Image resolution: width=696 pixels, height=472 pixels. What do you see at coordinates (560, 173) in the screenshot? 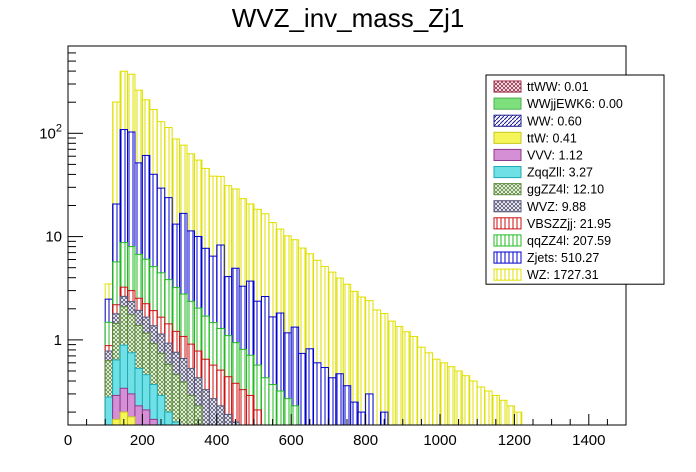
I see `legend-label-zqqzll: ZqqZll: 3.27` at bounding box center [560, 173].